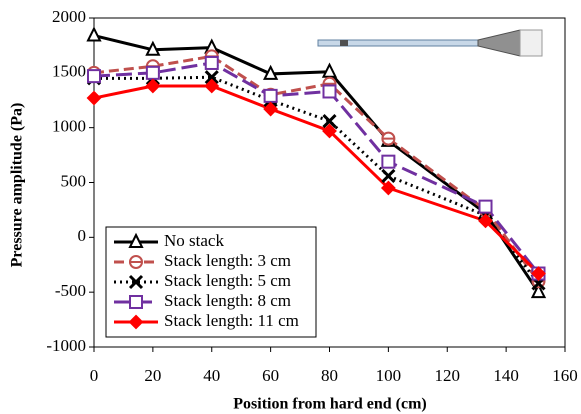  What do you see at coordinates (227, 300) in the screenshot?
I see `legend-label: Stack length: 8 cm` at bounding box center [227, 300].